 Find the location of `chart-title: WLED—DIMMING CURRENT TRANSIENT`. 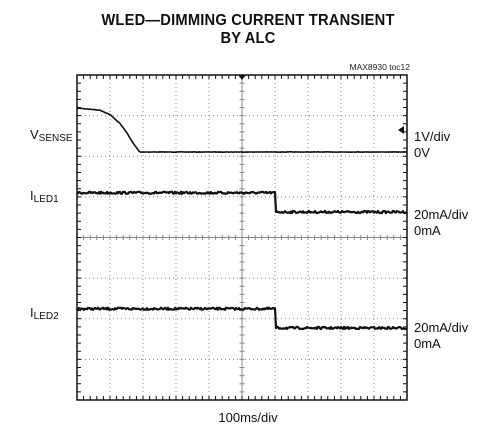

chart-title: WLED—DIMMING CURRENT TRANSIENT is located at coordinates (248, 20).